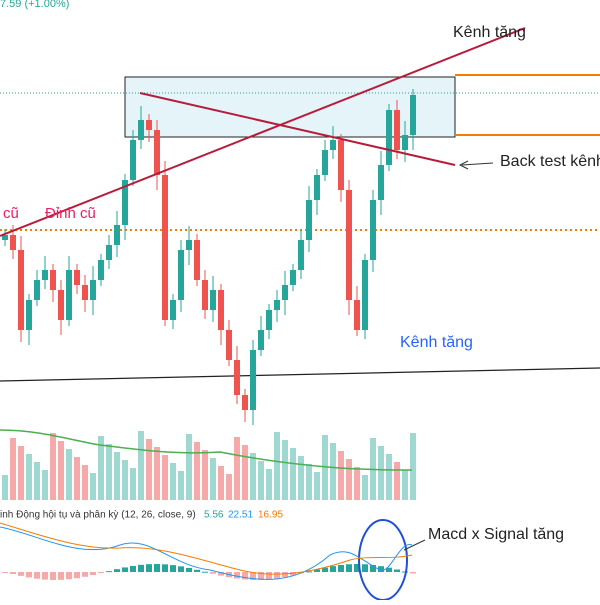 Image resolution: width=600 pixels, height=605 pixels. I want to click on arrow, so click(414, 545).